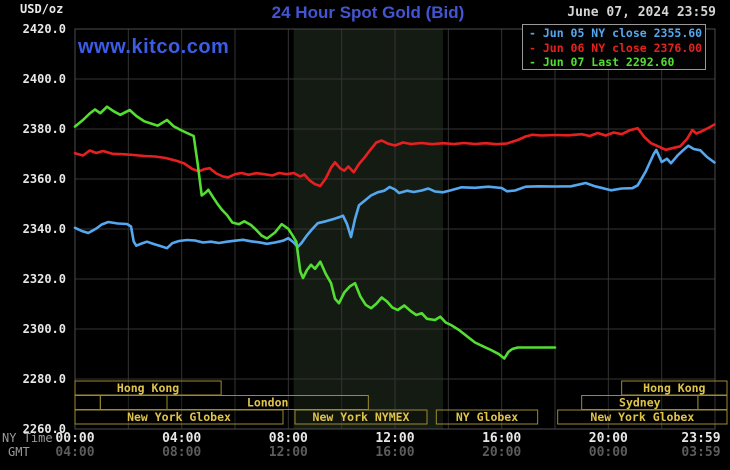 The height and width of the screenshot is (470, 730). Describe the element at coordinates (44, 279) in the screenshot. I see `y-tick-label: 2320.0` at that location.